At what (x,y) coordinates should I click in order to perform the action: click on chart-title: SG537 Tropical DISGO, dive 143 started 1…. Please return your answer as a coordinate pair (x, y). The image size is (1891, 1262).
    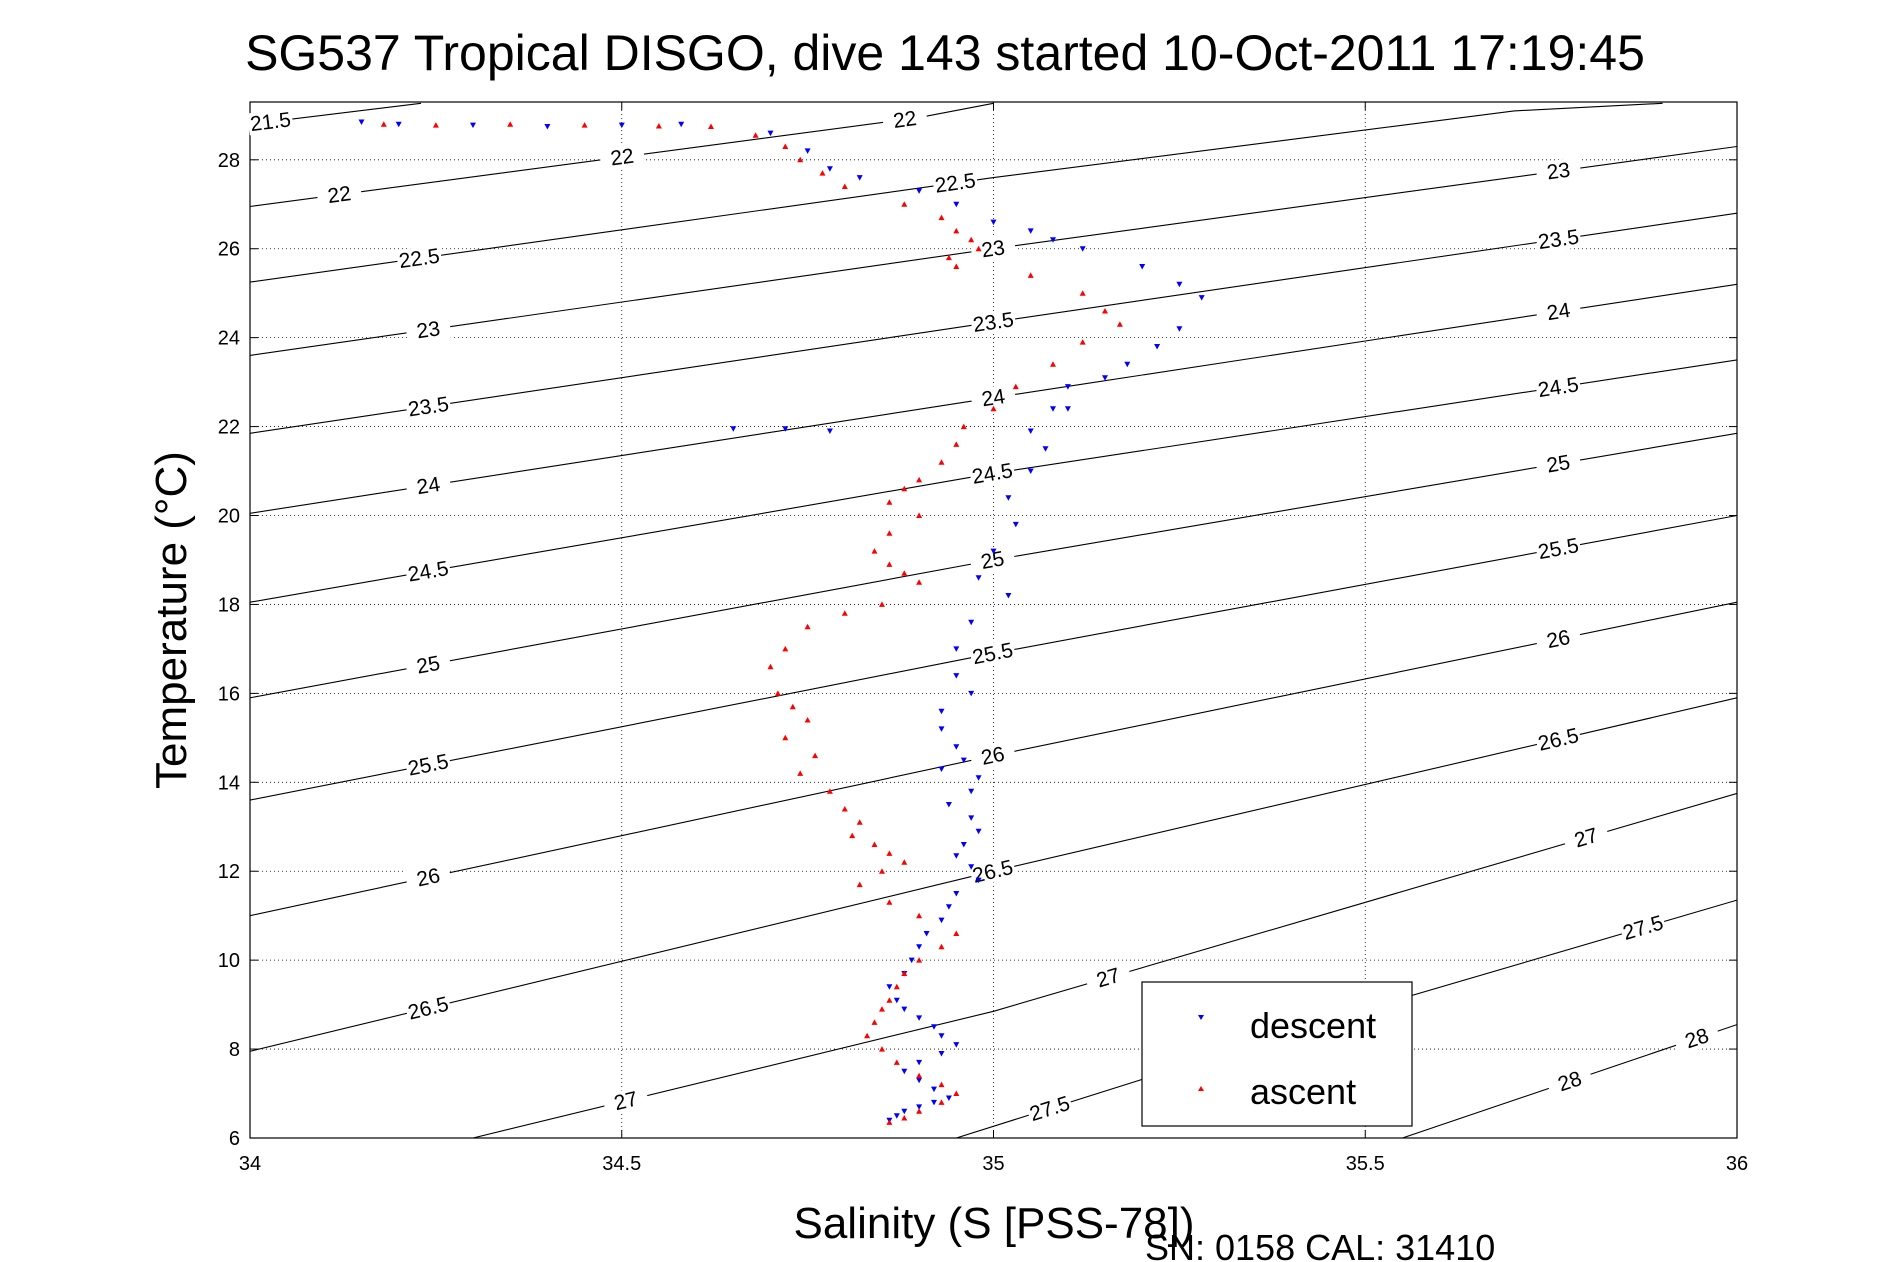
    Looking at the image, I should click on (945, 53).